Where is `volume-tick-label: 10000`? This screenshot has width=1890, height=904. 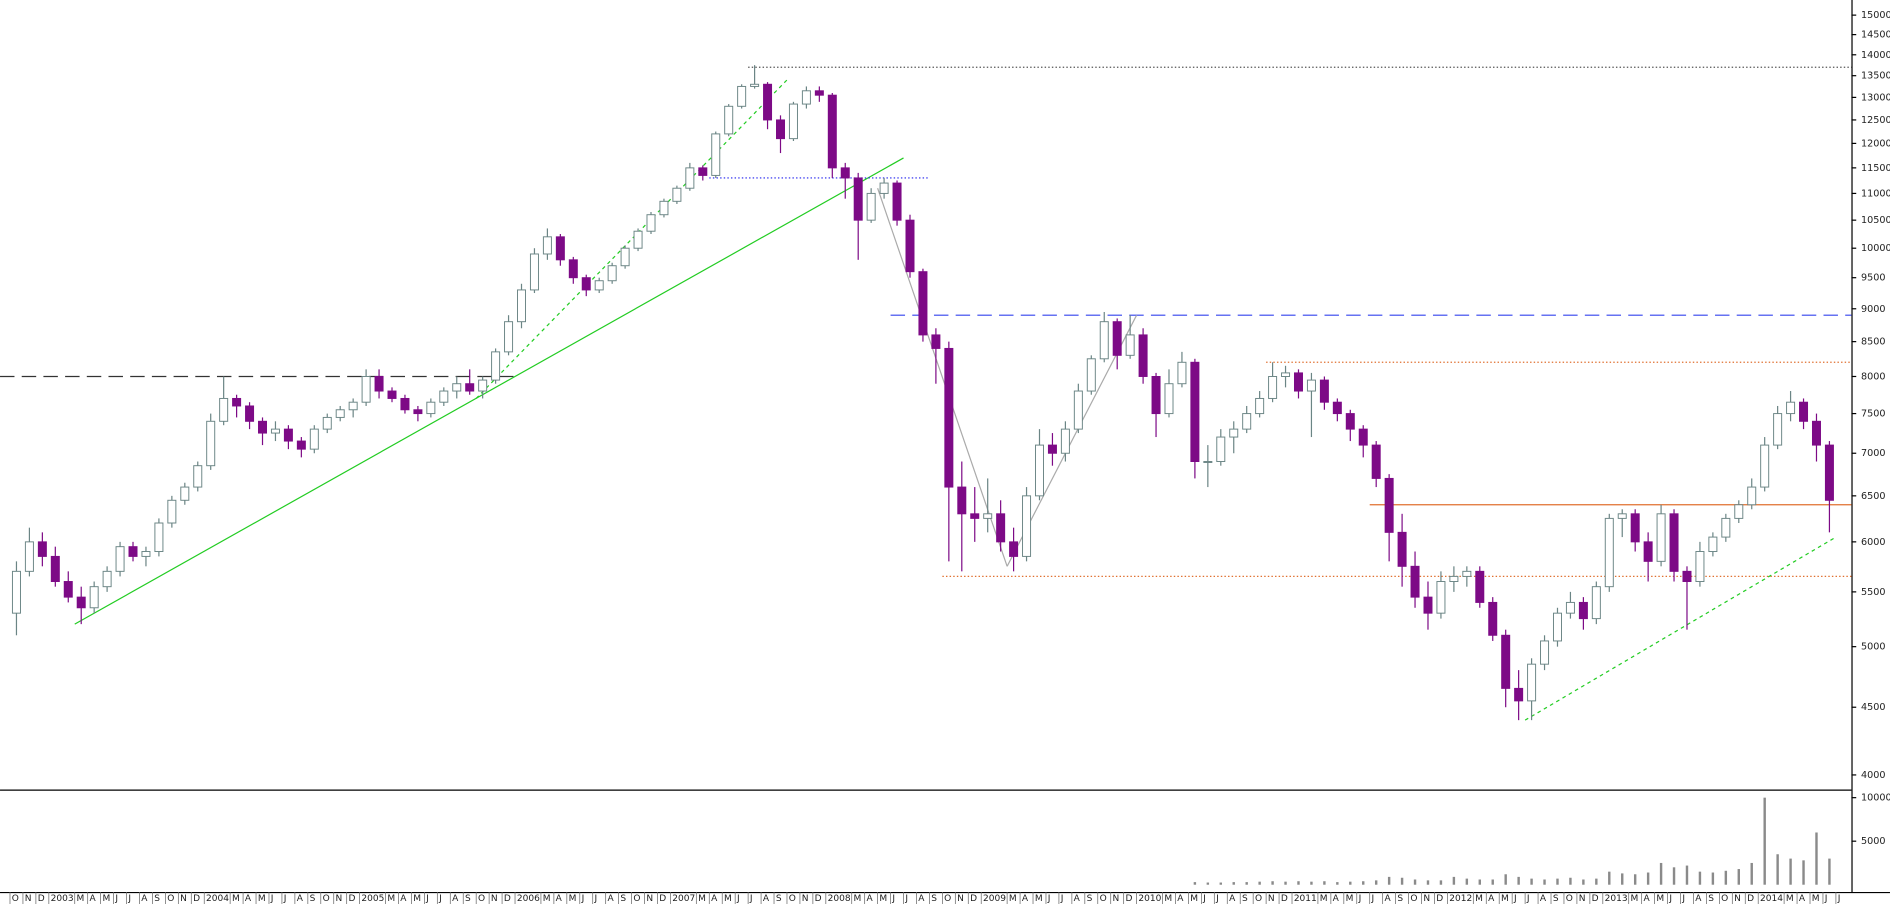
volume-tick-label: 10000 is located at coordinates (1875, 798).